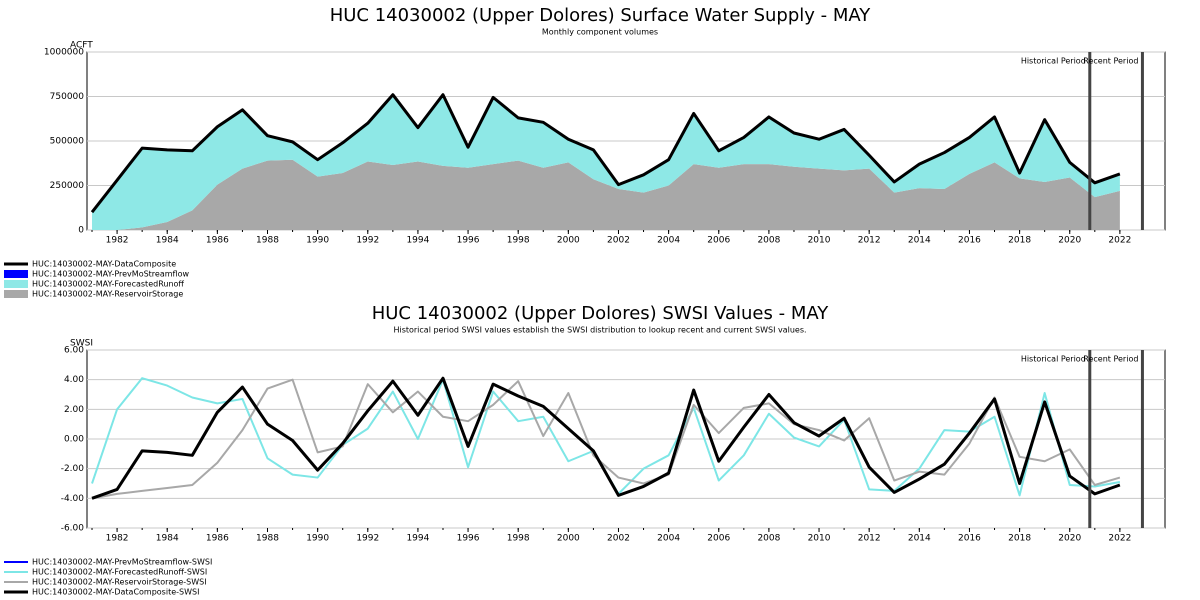 This screenshot has height=600, width=1200. I want to click on area, so click(606, 194).